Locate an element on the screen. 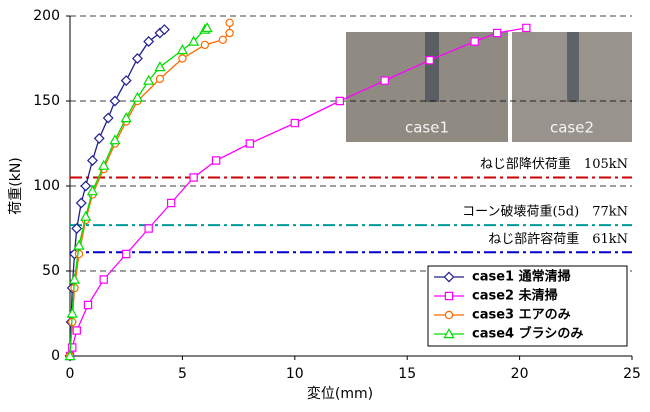 This screenshot has width=650, height=412. reference-label: コーン破壊荷重(5d) 77kN is located at coordinates (545, 212).